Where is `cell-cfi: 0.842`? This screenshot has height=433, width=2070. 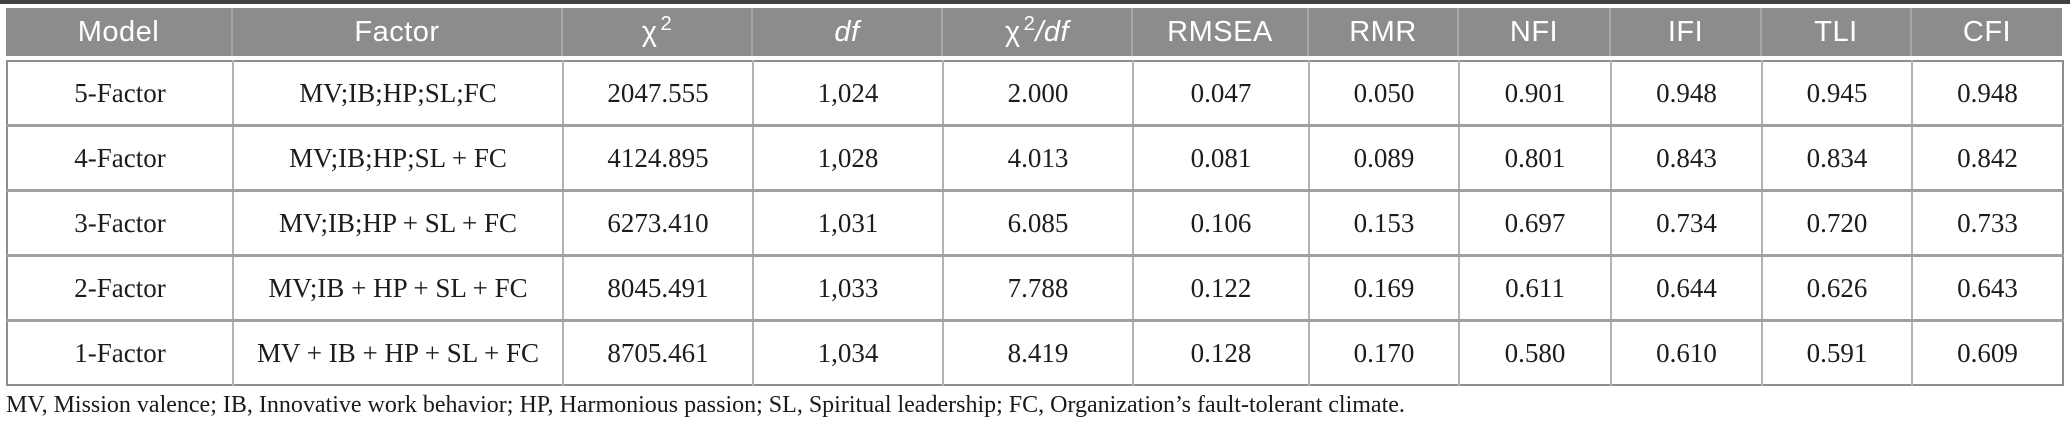 cell-cfi: 0.842 is located at coordinates (1987, 158).